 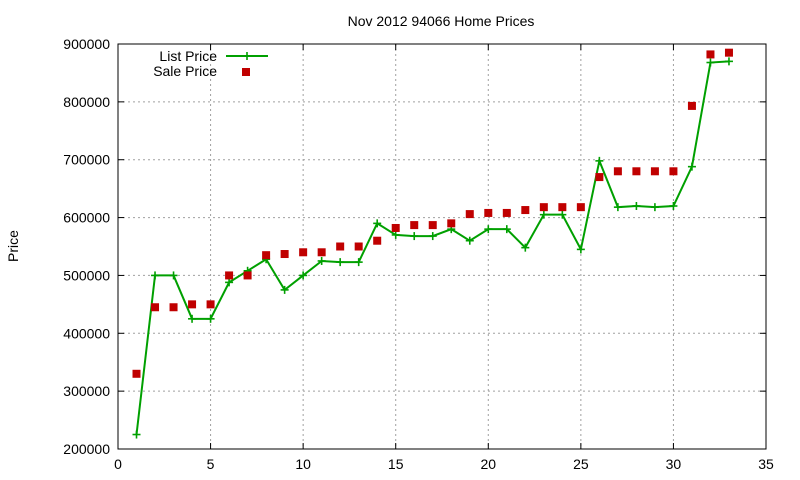 I want to click on x-tick-label: 5, so click(x=211, y=464).